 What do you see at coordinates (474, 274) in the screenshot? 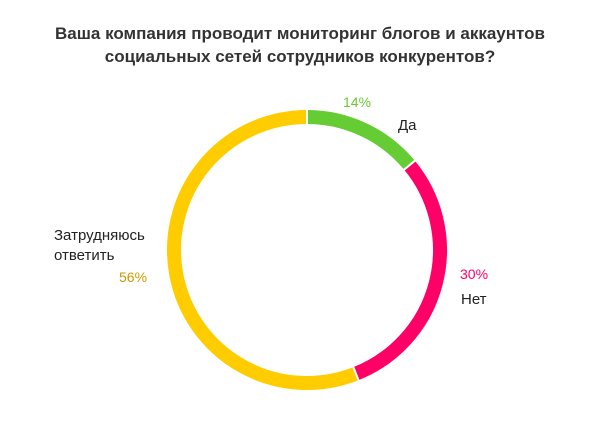
I see `slice-value-label-no: 30%` at bounding box center [474, 274].